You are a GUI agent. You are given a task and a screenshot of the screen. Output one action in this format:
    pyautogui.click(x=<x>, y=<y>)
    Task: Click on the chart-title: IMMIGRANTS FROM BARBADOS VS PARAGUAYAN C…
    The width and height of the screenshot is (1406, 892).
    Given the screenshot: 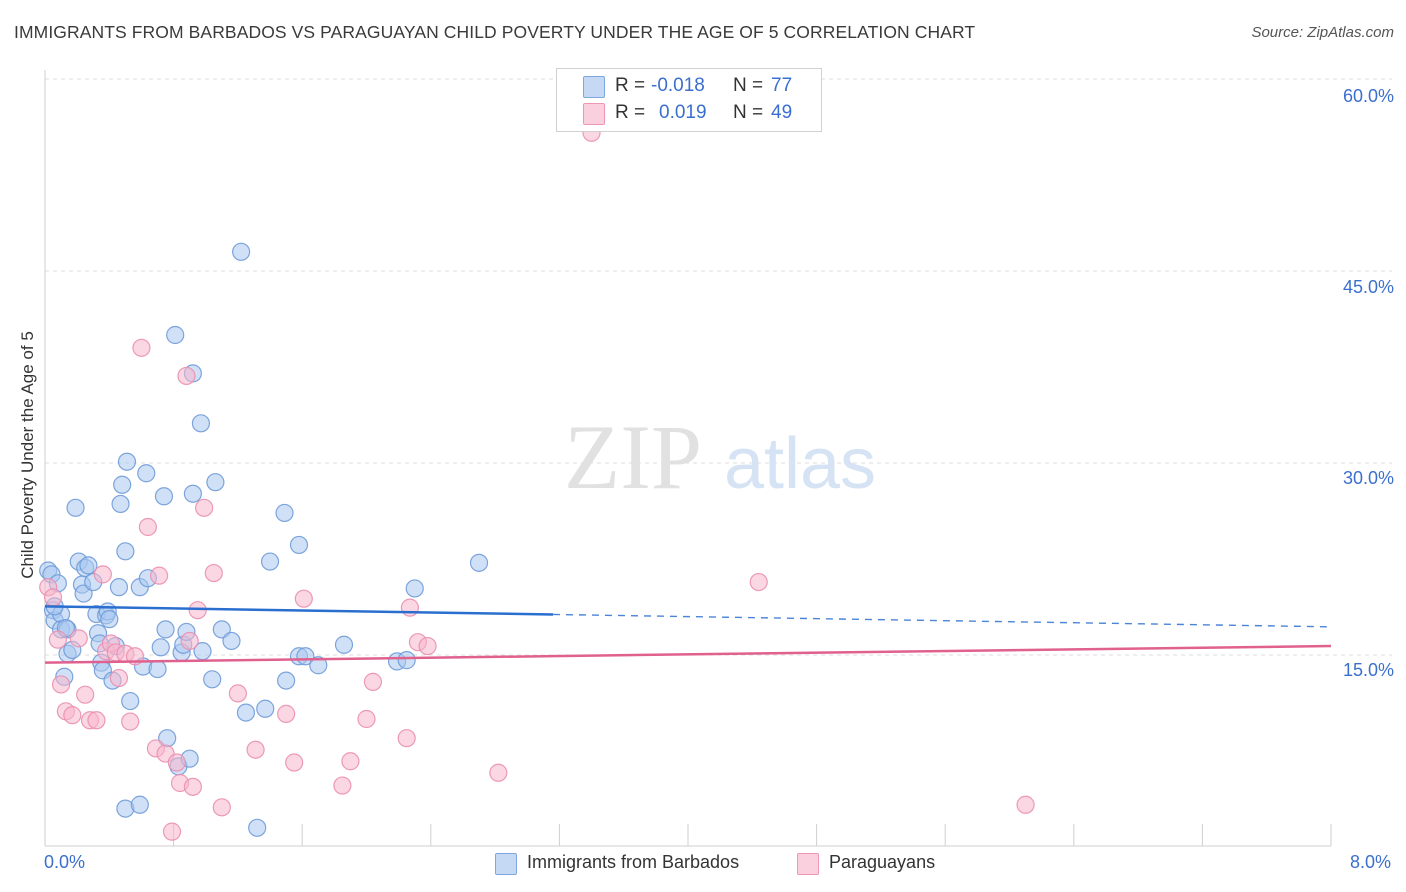 What is the action you would take?
    pyautogui.click(x=495, y=32)
    